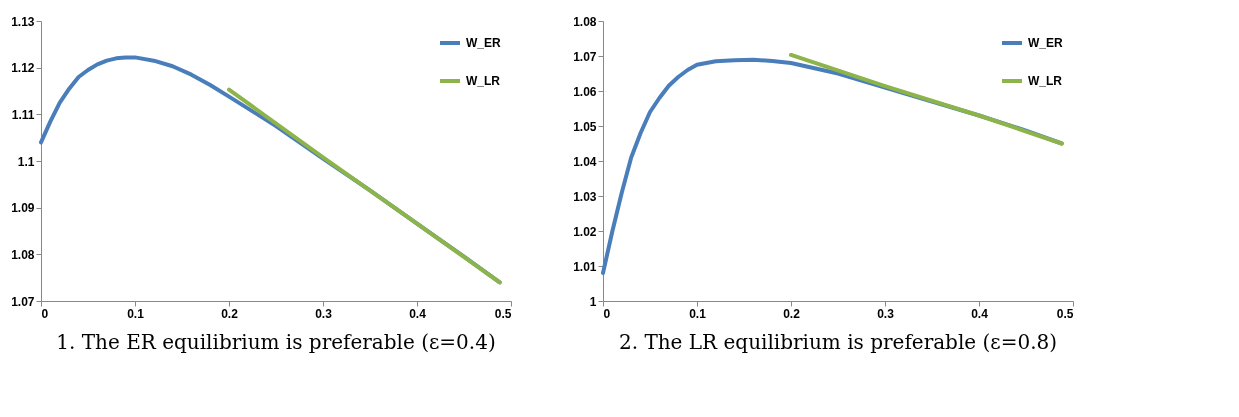  Describe the element at coordinates (593, 301) in the screenshot. I see `y-tick-label: 1` at that location.